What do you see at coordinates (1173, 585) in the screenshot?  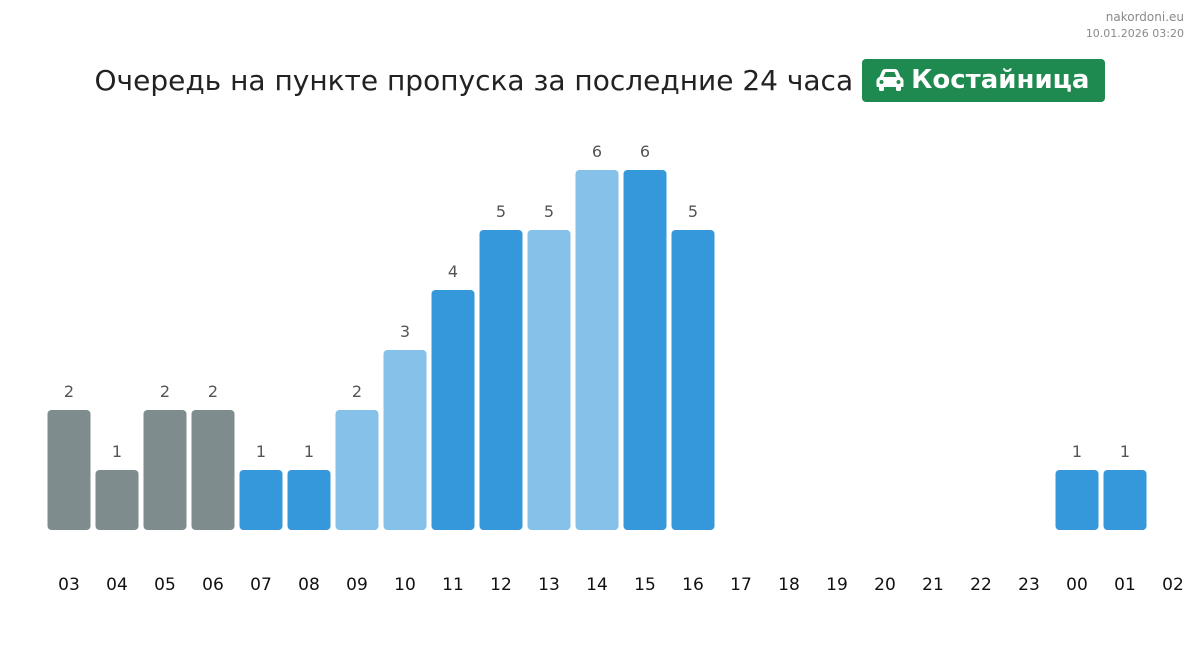 I see `x-tick-label: 02` at bounding box center [1173, 585].